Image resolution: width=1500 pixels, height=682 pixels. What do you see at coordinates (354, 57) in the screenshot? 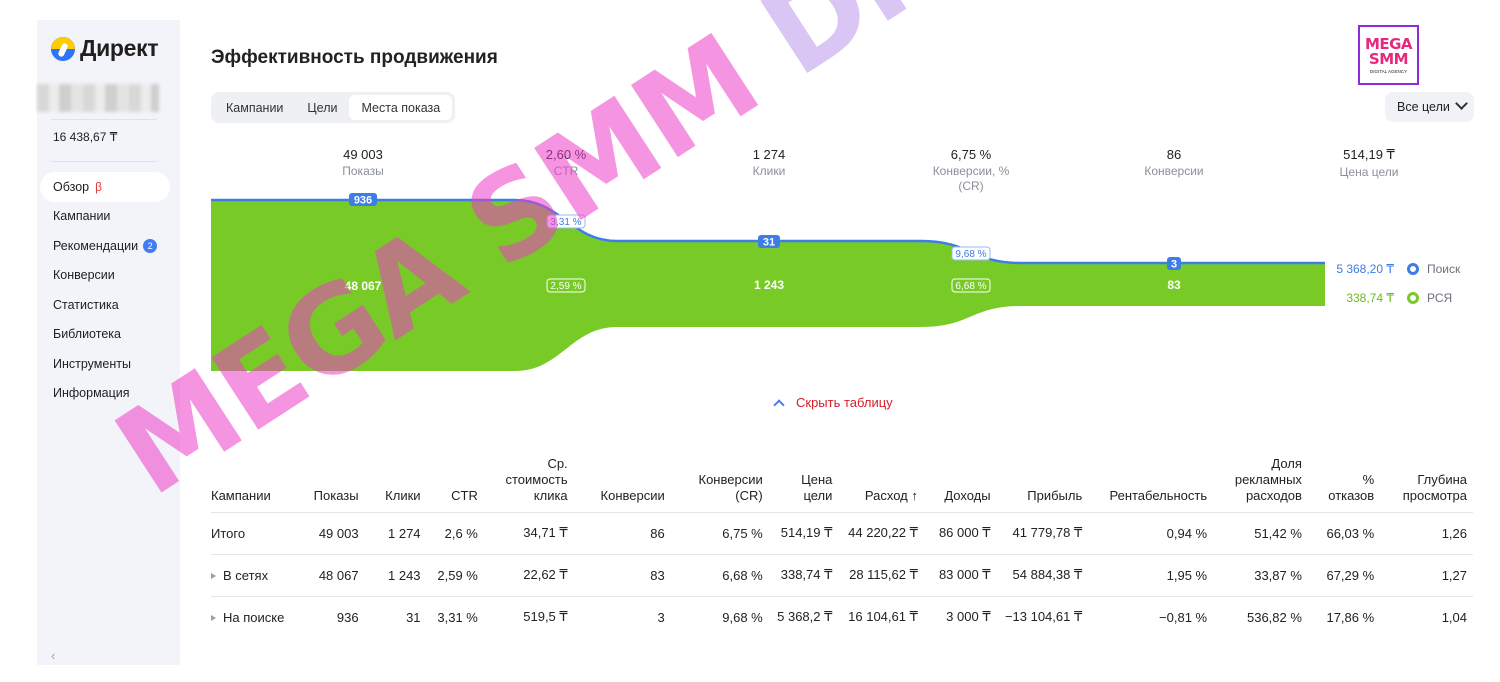
I see `page-title: Эффективность продвижения` at bounding box center [354, 57].